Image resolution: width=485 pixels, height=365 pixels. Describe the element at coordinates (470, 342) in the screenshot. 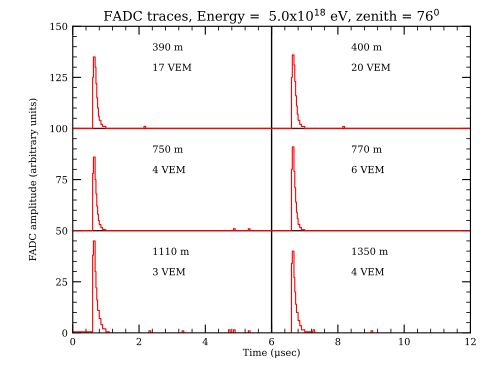

I see `x-tick-label: 12` at that location.